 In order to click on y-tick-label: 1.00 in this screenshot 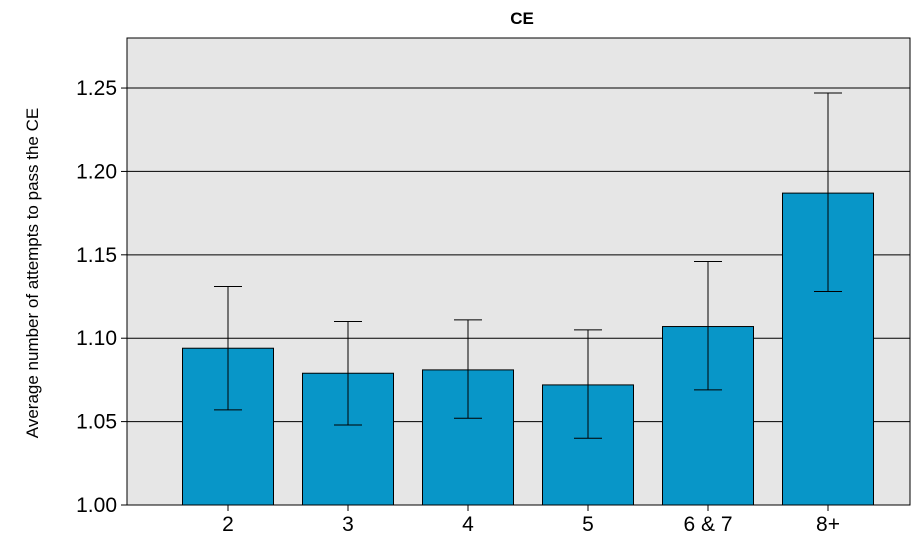, I will do `click(96, 505)`.